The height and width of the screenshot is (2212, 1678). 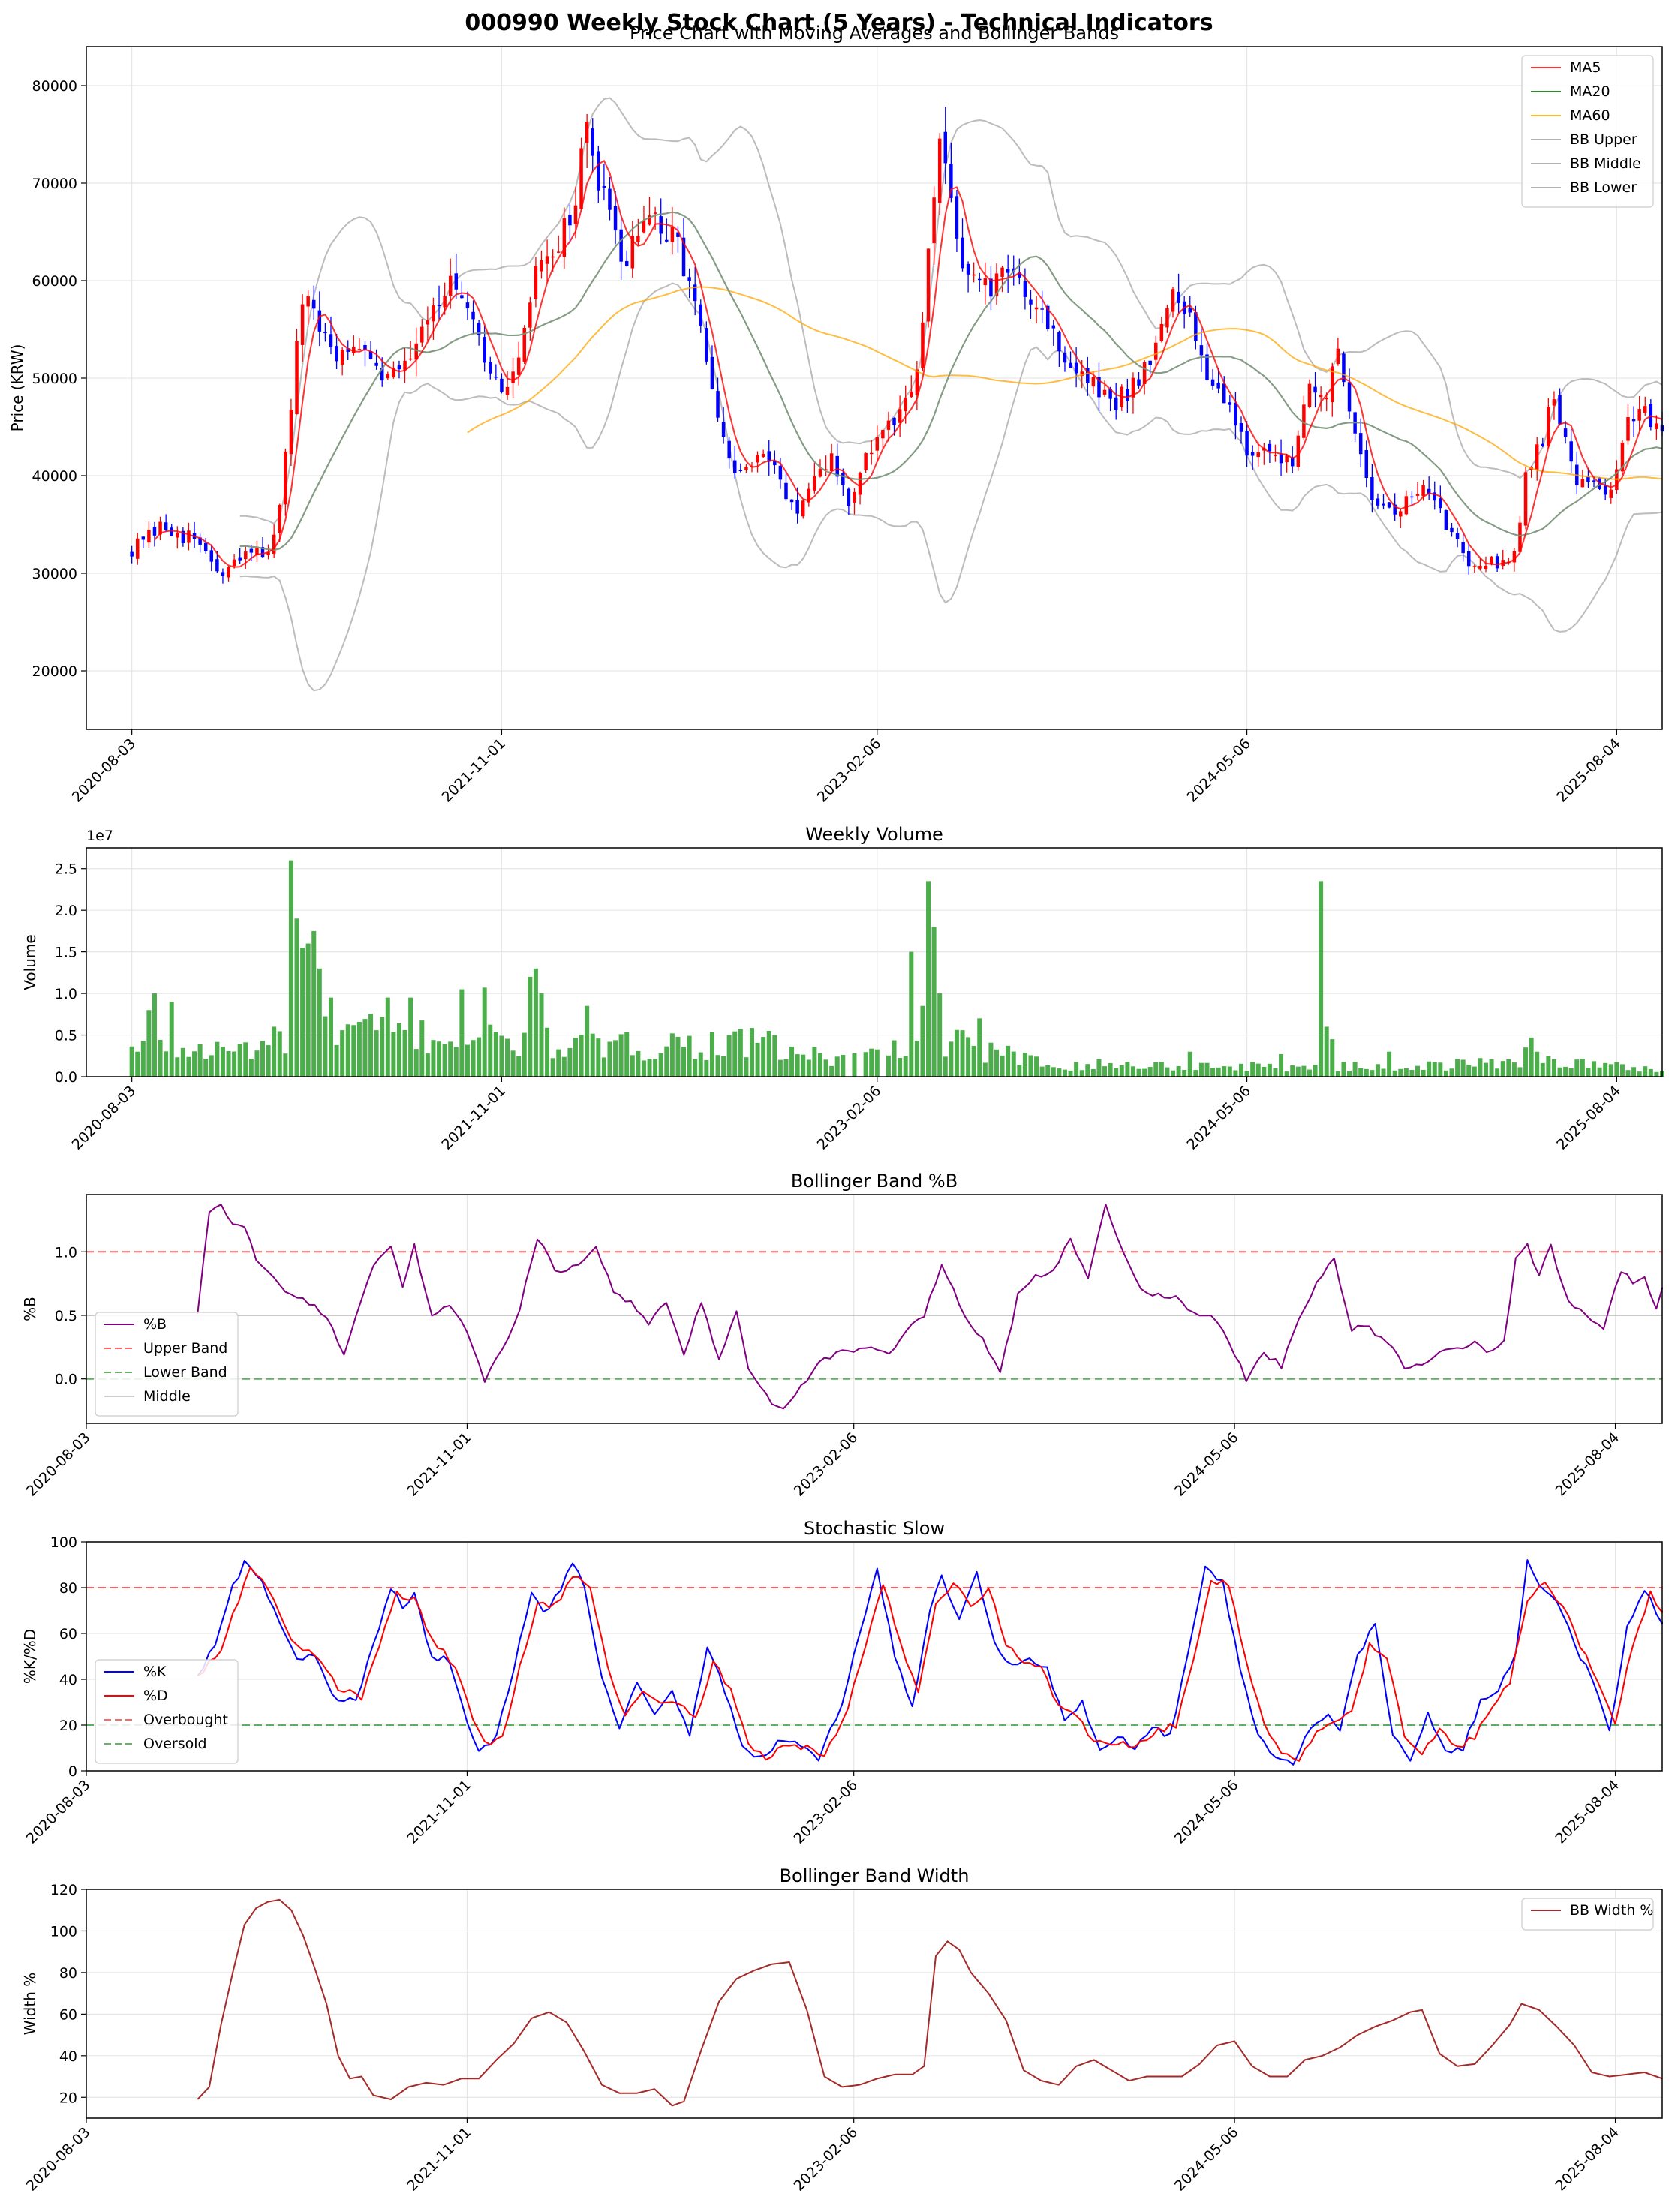 What do you see at coordinates (68, 2098) in the screenshot?
I see `bbw-ytick-label: 20` at bounding box center [68, 2098].